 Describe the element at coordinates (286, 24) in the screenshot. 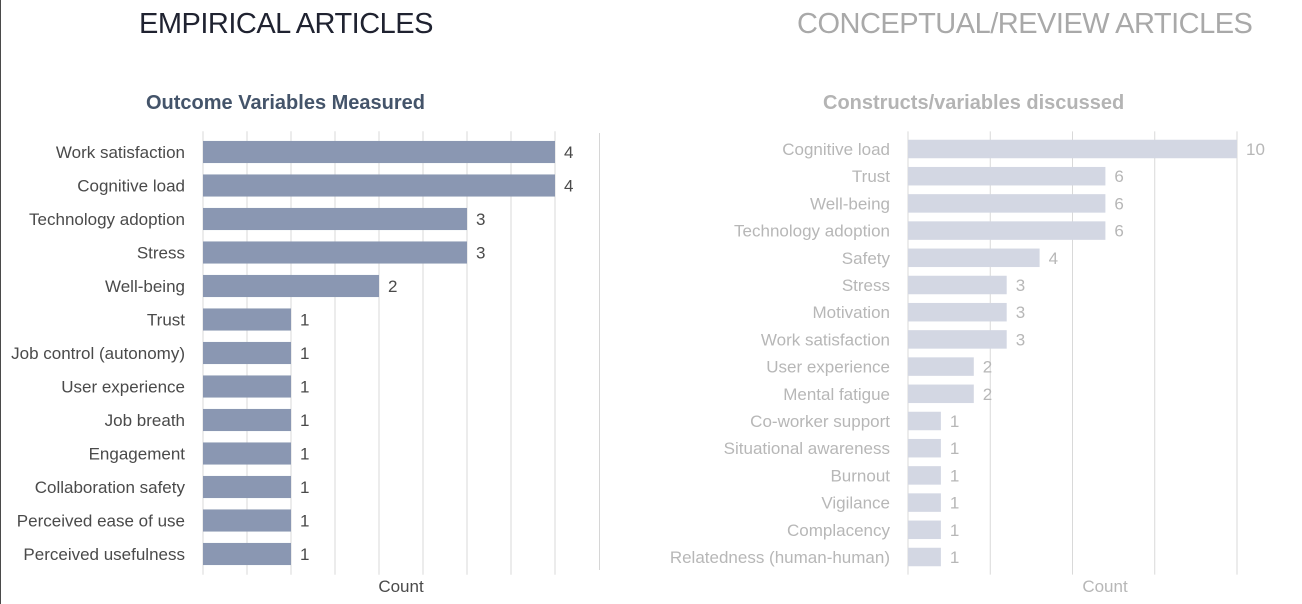

I see `empirical-articles-header: EMPIRICAL ARTICLES` at that location.